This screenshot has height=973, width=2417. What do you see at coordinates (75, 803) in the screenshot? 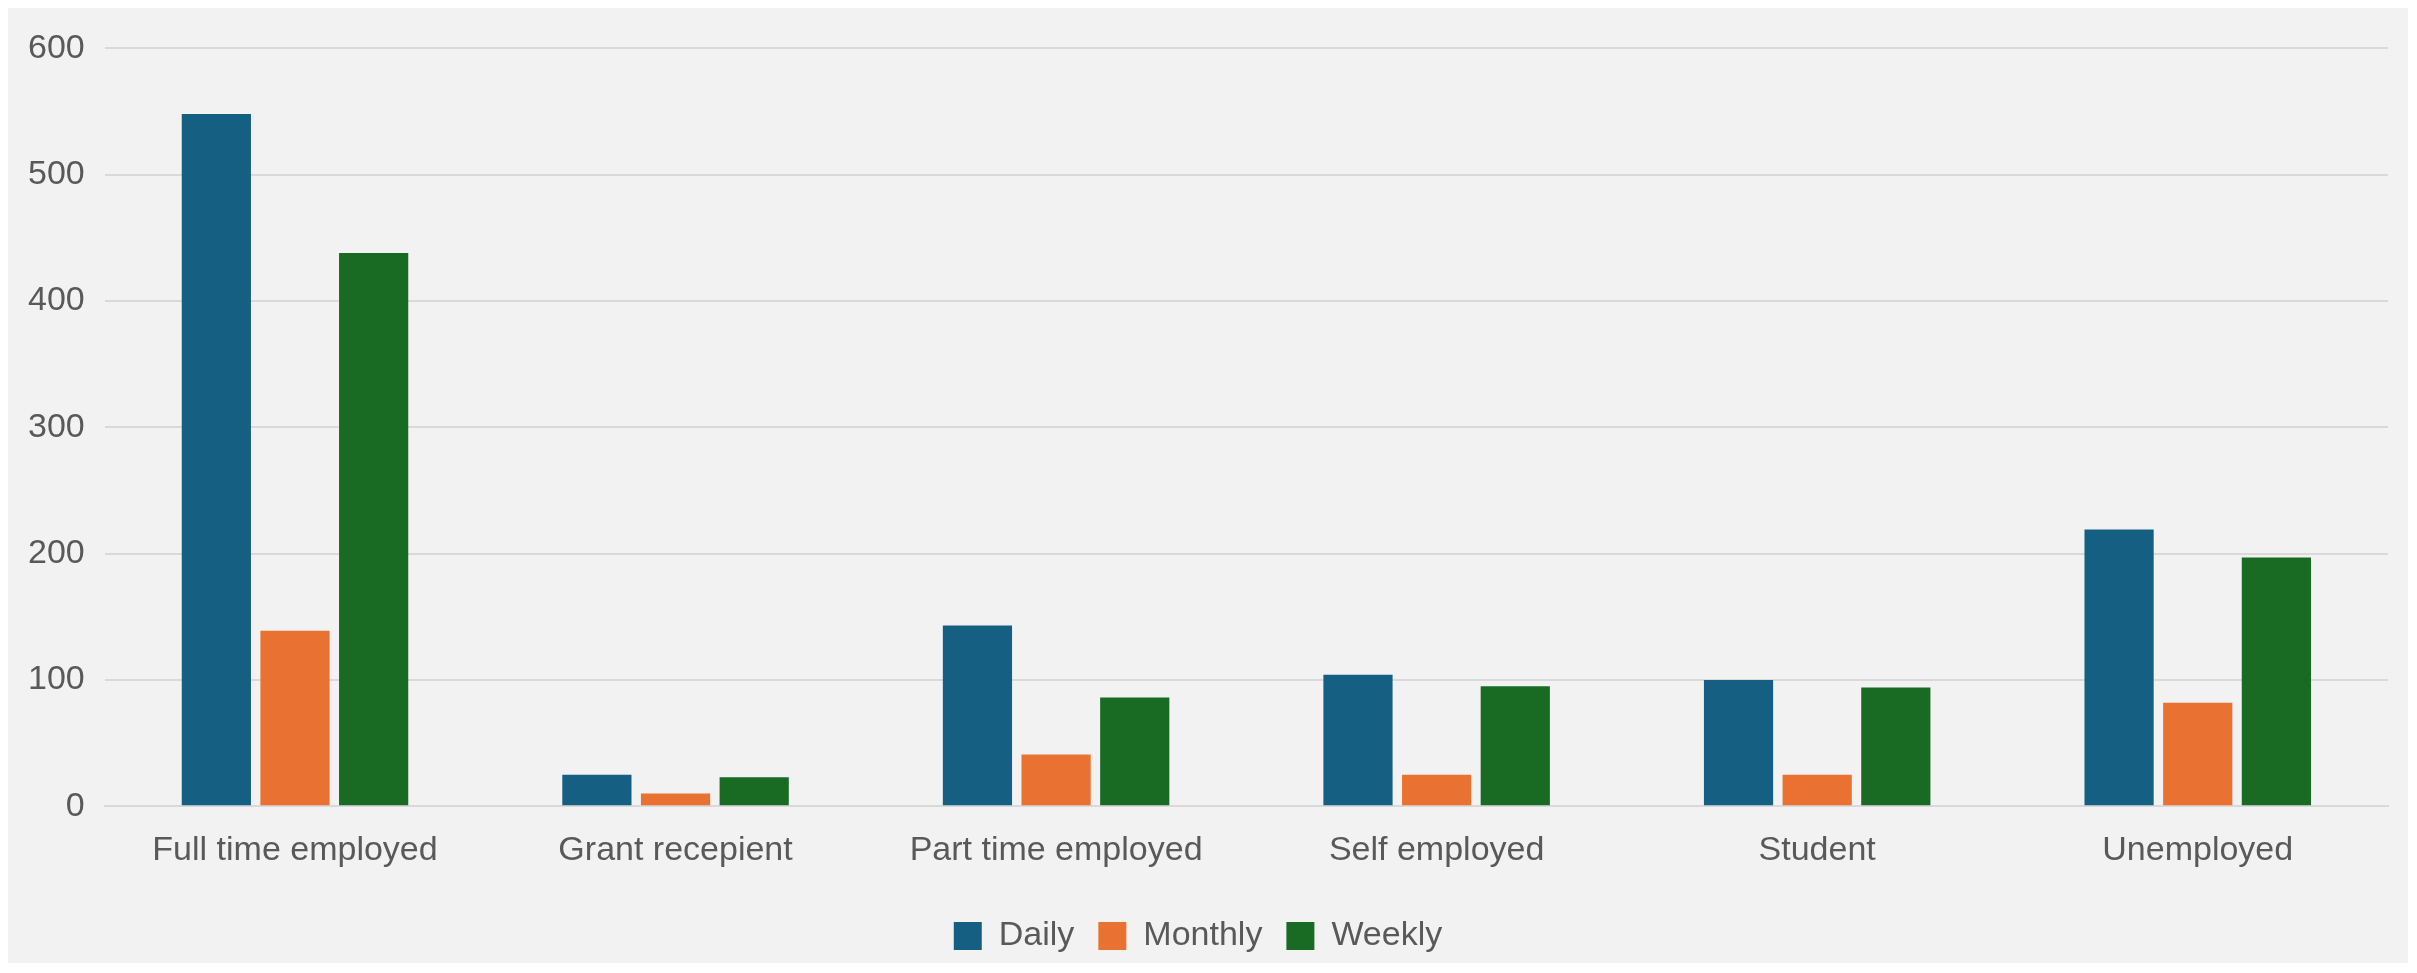
I see `y-tick-label: 0` at bounding box center [75, 803].